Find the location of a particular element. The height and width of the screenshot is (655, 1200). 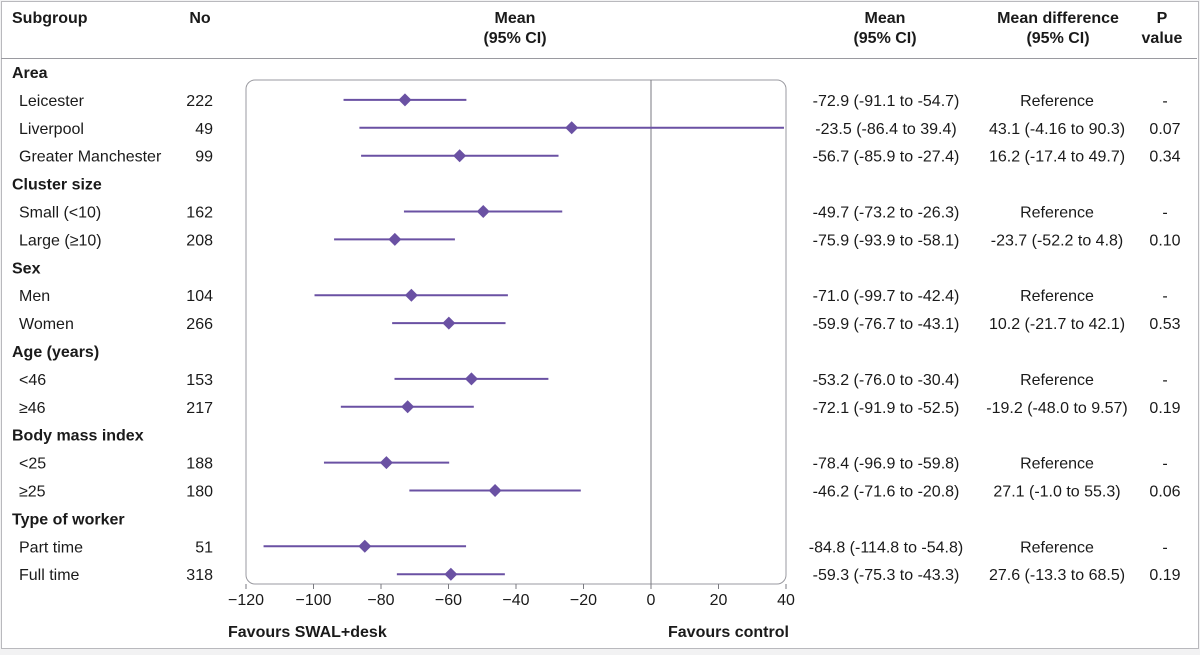

row-mean-ci: -53.2 (-76.0 to -30.4) is located at coordinates (886, 380).